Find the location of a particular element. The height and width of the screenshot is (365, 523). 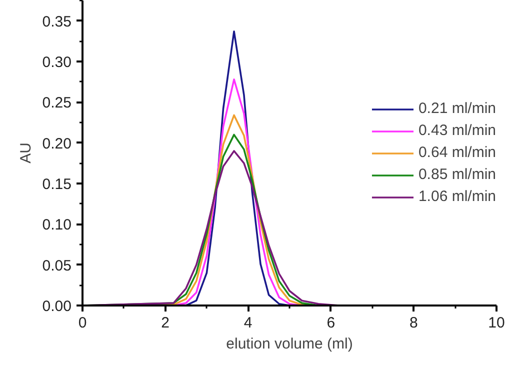

x-tick-label: 0 is located at coordinates (82, 323).